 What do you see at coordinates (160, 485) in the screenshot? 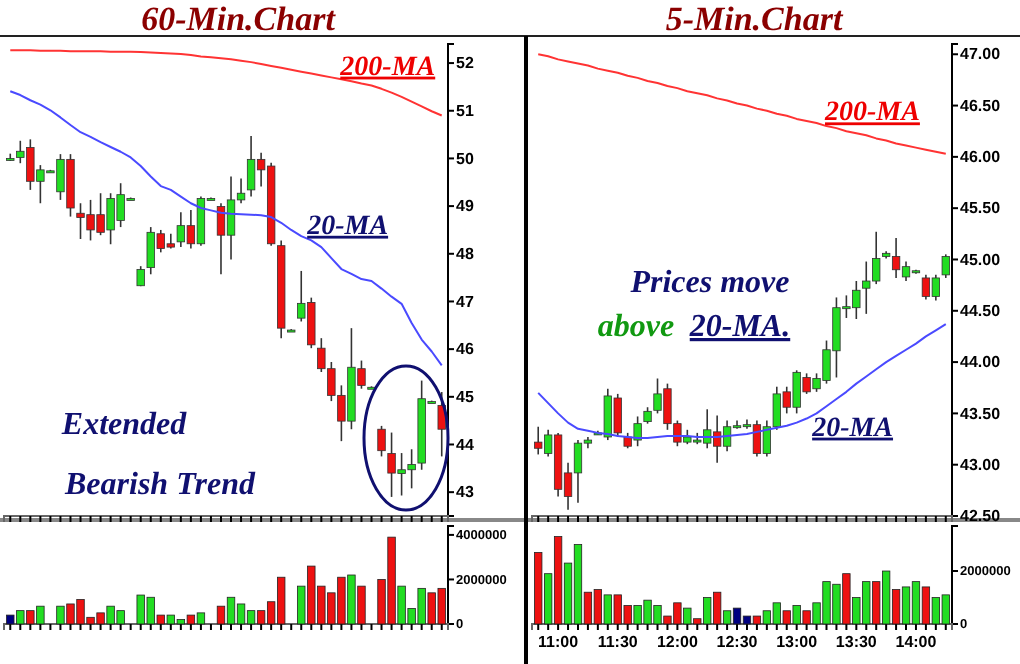
I see `annotation: Bearish Trend` at bounding box center [160, 485].